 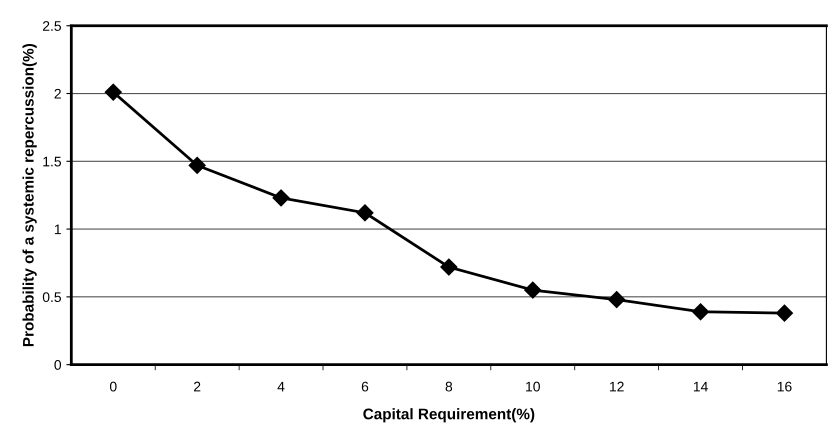 I want to click on y-tick-label: 2, so click(x=57, y=93).